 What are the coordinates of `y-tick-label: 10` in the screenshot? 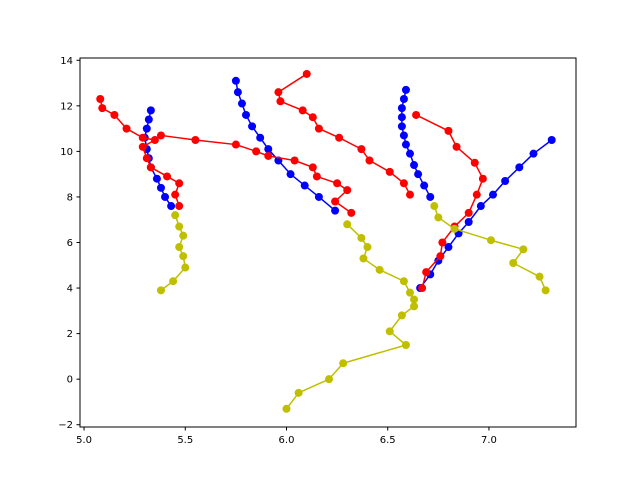 It's located at (66, 152).